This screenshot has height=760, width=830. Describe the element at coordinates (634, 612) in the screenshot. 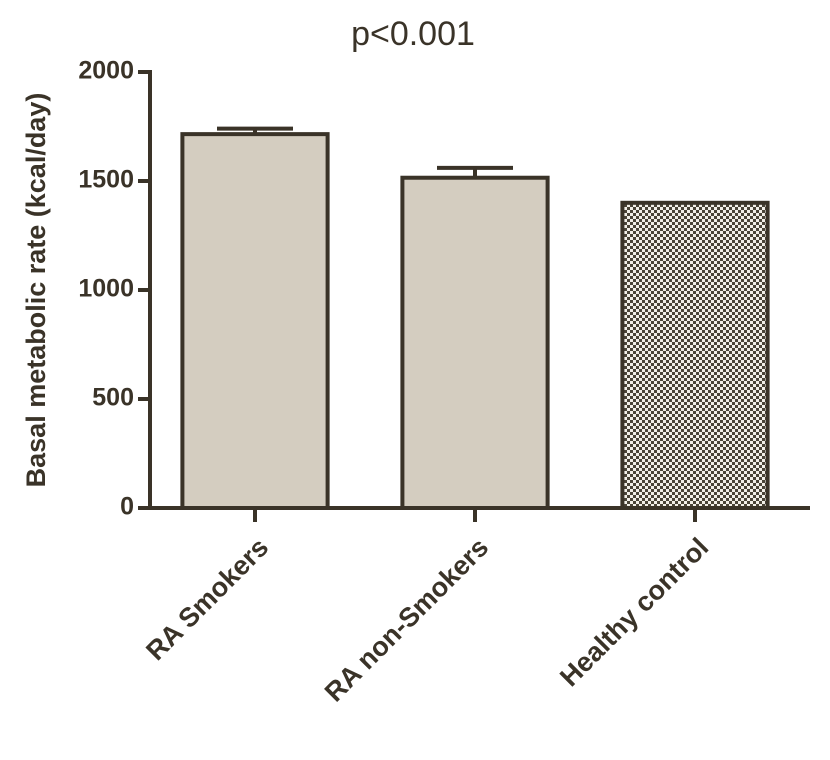

I see `x-tick-label: Healthy control` at that location.